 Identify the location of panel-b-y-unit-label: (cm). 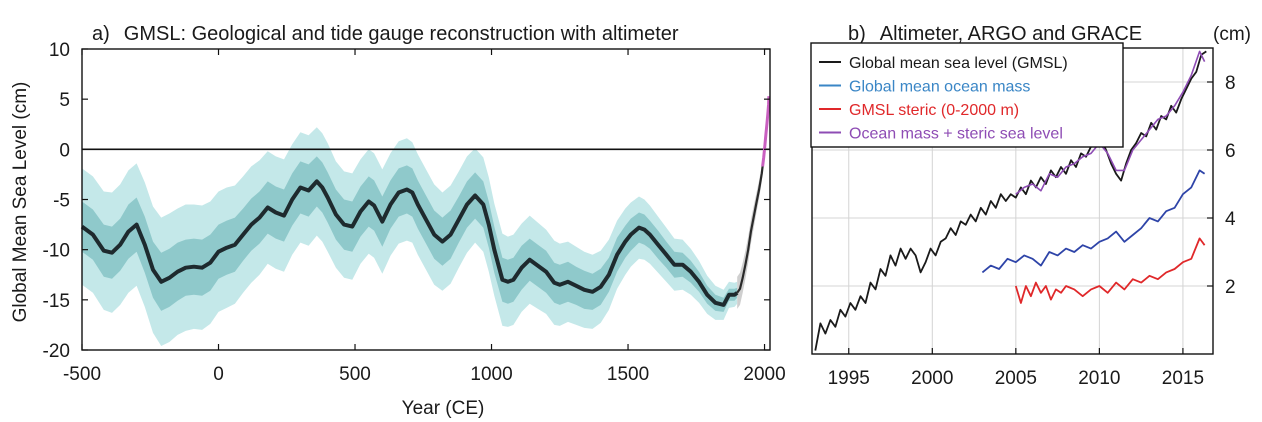
(1232, 34).